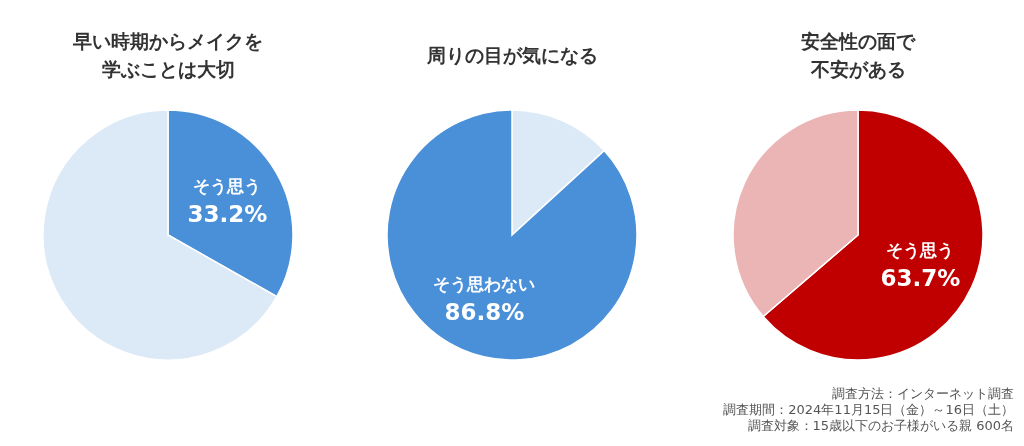  I want to click on slice-label: そう思わない, so click(484, 283).